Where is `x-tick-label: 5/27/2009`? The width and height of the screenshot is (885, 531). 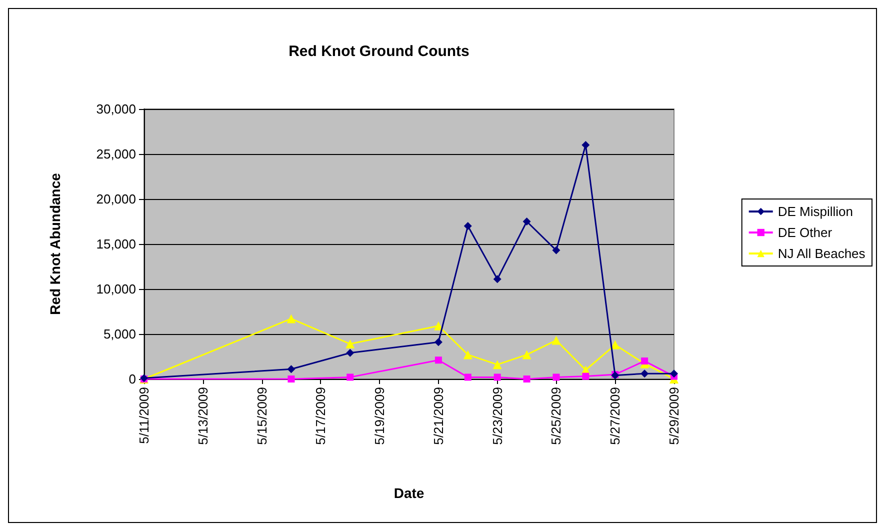
x-tick-label: 5/27/2009 is located at coordinates (615, 416).